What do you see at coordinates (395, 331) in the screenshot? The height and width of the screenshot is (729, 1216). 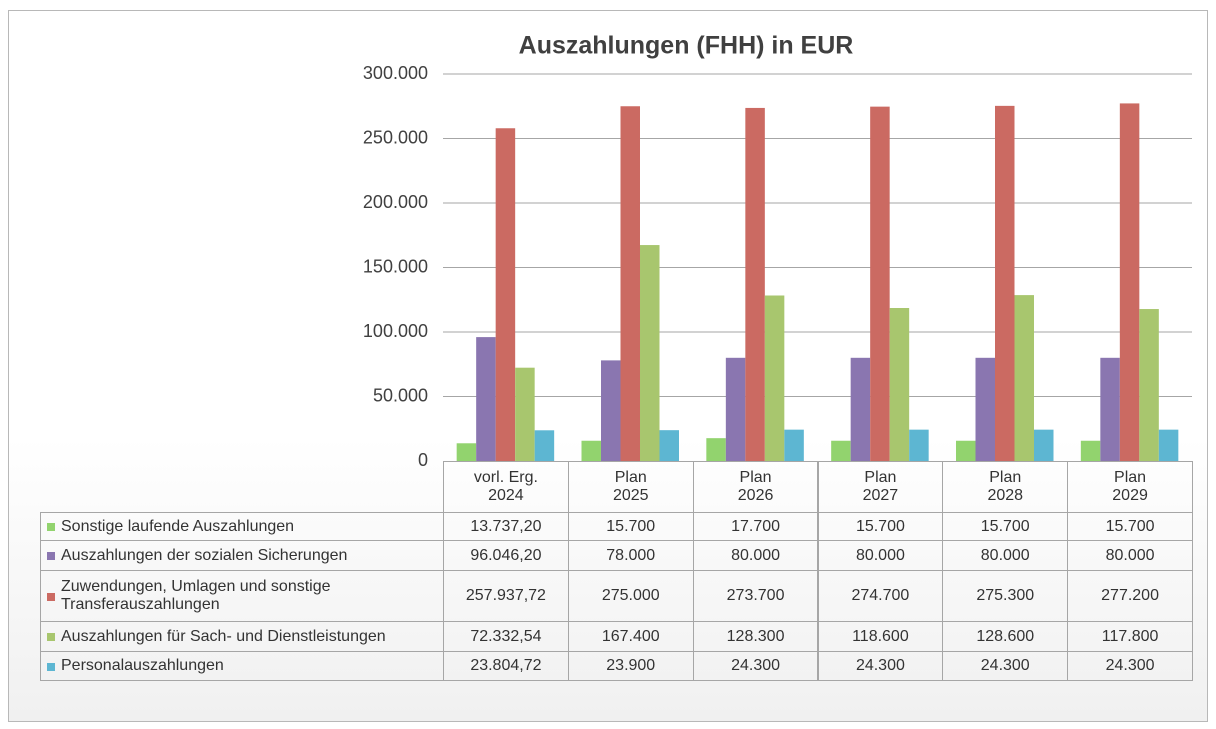 I see `y-tick-label: 100.000` at bounding box center [395, 331].